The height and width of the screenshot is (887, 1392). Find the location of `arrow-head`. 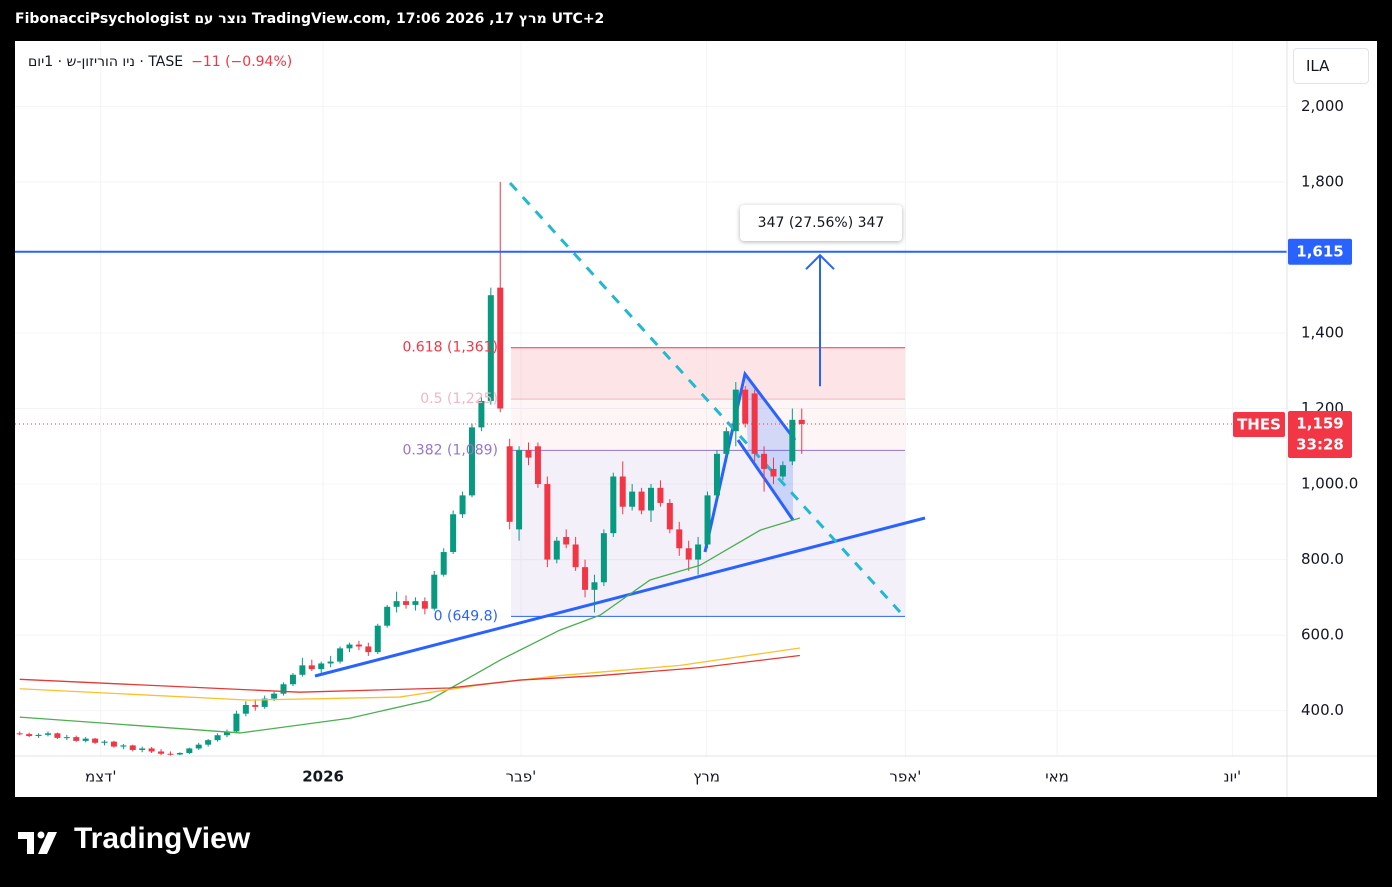

arrow-head is located at coordinates (820, 261).